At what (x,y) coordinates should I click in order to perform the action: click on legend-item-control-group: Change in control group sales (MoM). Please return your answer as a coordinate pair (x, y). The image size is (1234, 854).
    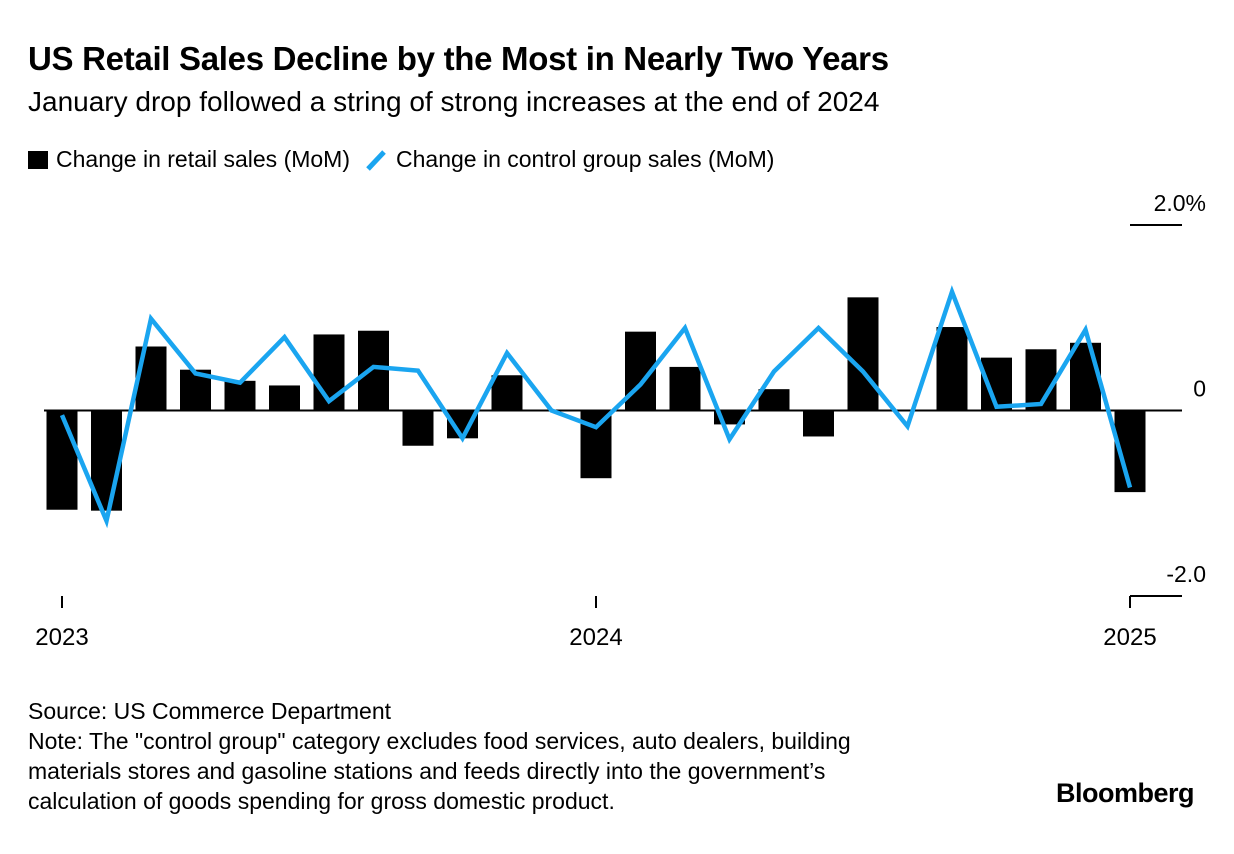
    Looking at the image, I should click on (569, 159).